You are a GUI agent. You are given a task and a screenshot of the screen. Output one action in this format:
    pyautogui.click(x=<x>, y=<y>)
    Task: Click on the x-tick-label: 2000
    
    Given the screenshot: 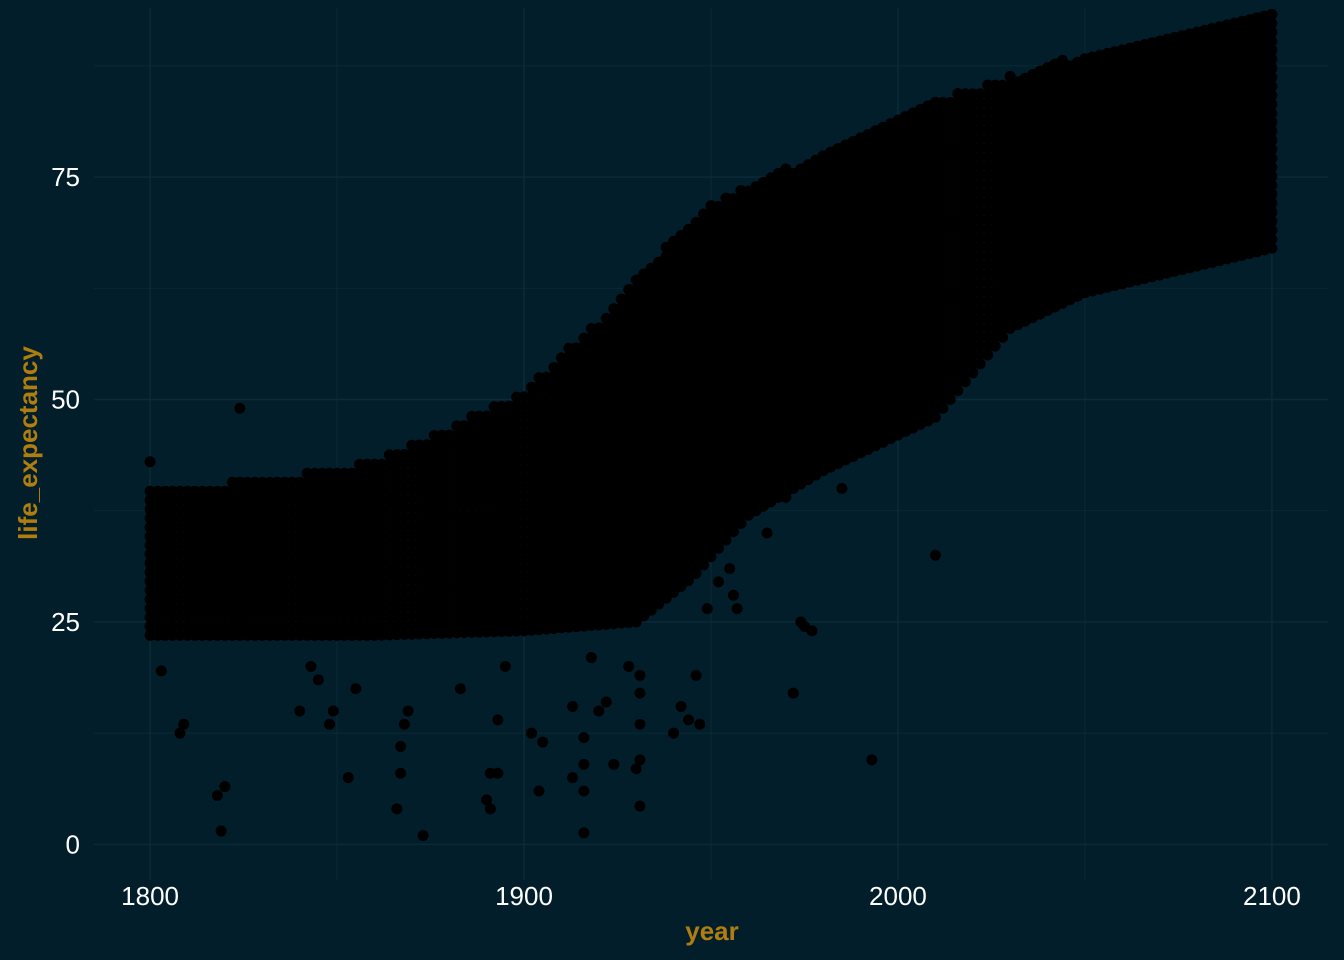 What is the action you would take?
    pyautogui.click(x=898, y=896)
    